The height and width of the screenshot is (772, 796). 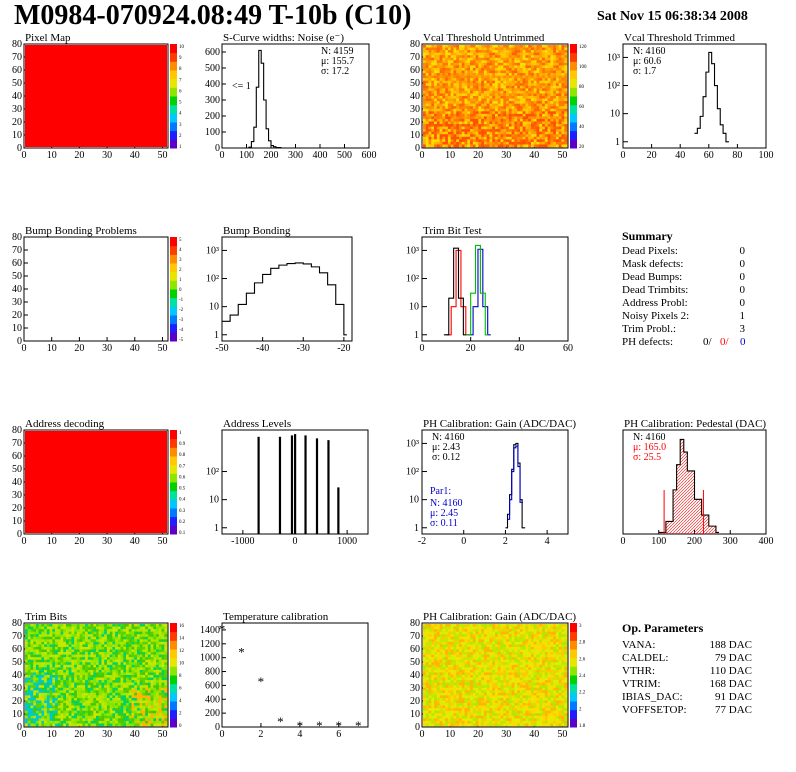 I want to click on color-bar-label: 0.2, so click(x=182, y=522).